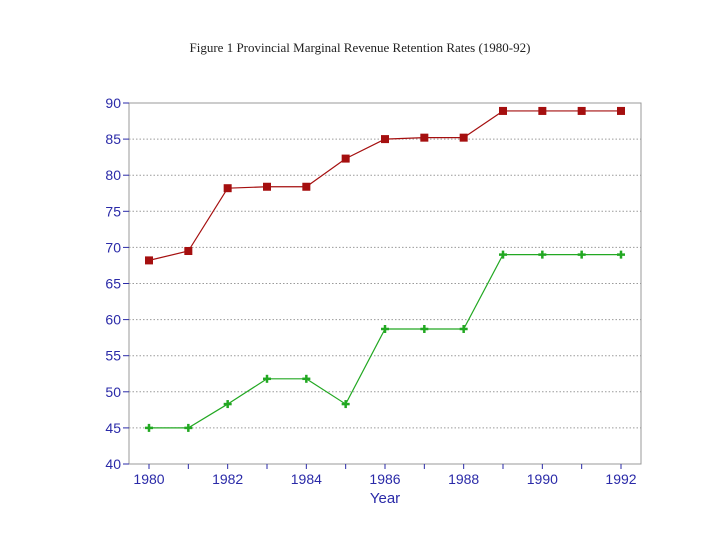 The height and width of the screenshot is (540, 720). Describe the element at coordinates (113, 175) in the screenshot. I see `y-tick-label: 80` at that location.